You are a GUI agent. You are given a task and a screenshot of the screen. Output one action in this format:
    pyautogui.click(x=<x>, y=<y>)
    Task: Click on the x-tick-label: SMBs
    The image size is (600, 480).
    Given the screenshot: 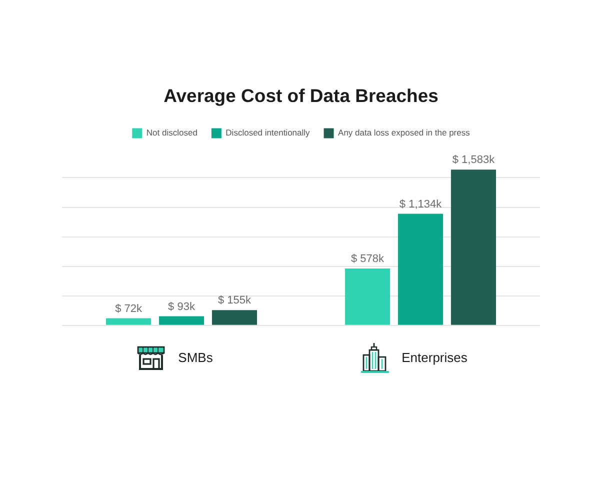 What is the action you would take?
    pyautogui.click(x=196, y=357)
    